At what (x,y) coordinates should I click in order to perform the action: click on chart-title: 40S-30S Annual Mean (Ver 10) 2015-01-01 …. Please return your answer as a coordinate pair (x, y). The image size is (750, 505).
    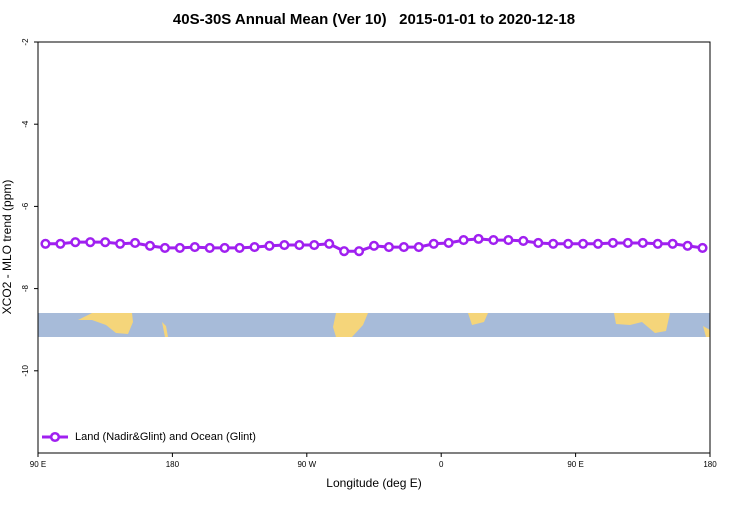
    Looking at the image, I should click on (374, 19).